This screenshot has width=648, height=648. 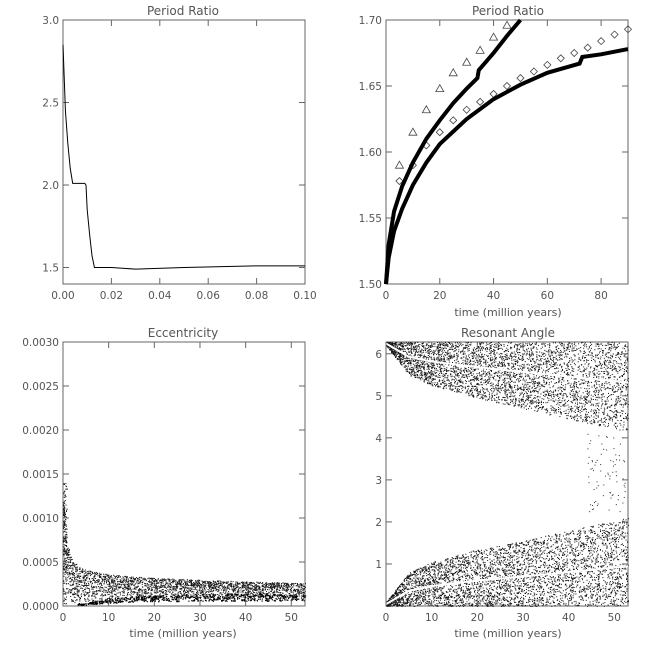 What do you see at coordinates (199, 618) in the screenshot?
I see `x-tick-label: 30` at bounding box center [199, 618].